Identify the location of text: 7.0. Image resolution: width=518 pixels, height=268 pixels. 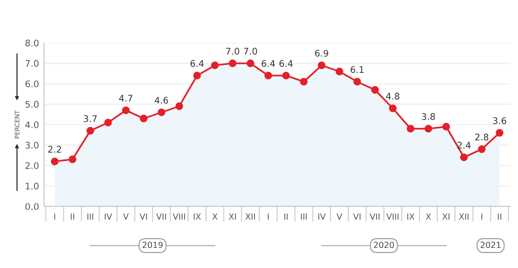
(32, 63).